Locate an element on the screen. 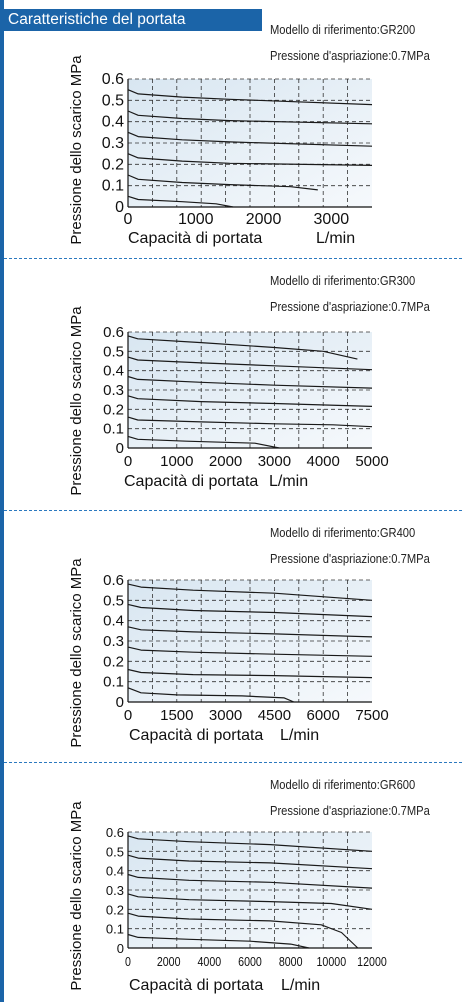  x-tick-label: 12000 is located at coordinates (372, 961).